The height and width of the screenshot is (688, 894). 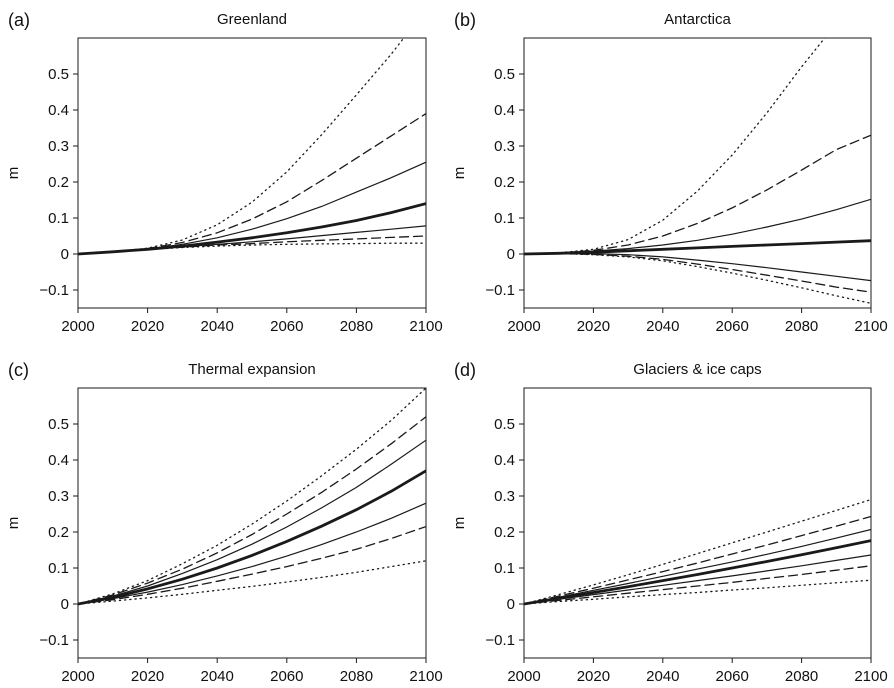 I want to click on panel-title: Thermal expansion, so click(x=252, y=369).